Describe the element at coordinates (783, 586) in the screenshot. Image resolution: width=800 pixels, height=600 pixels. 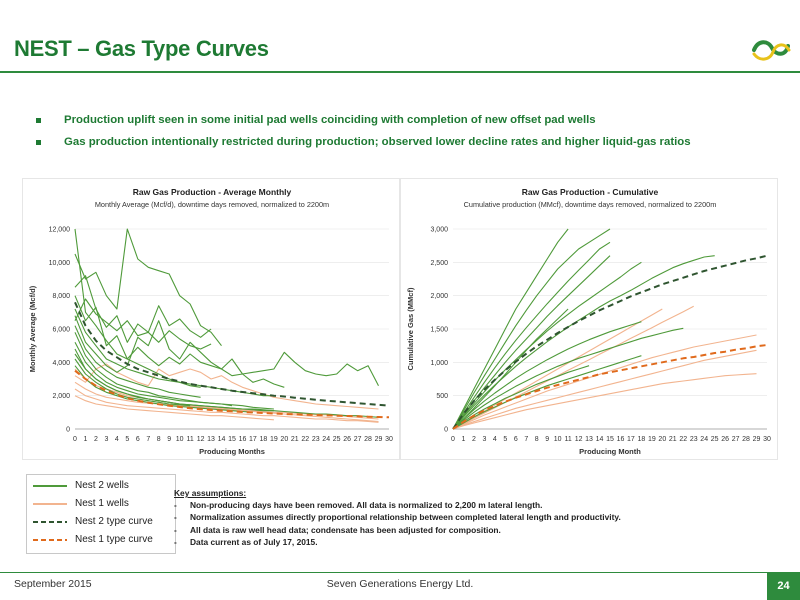
I see `page-number: 24` at that location.